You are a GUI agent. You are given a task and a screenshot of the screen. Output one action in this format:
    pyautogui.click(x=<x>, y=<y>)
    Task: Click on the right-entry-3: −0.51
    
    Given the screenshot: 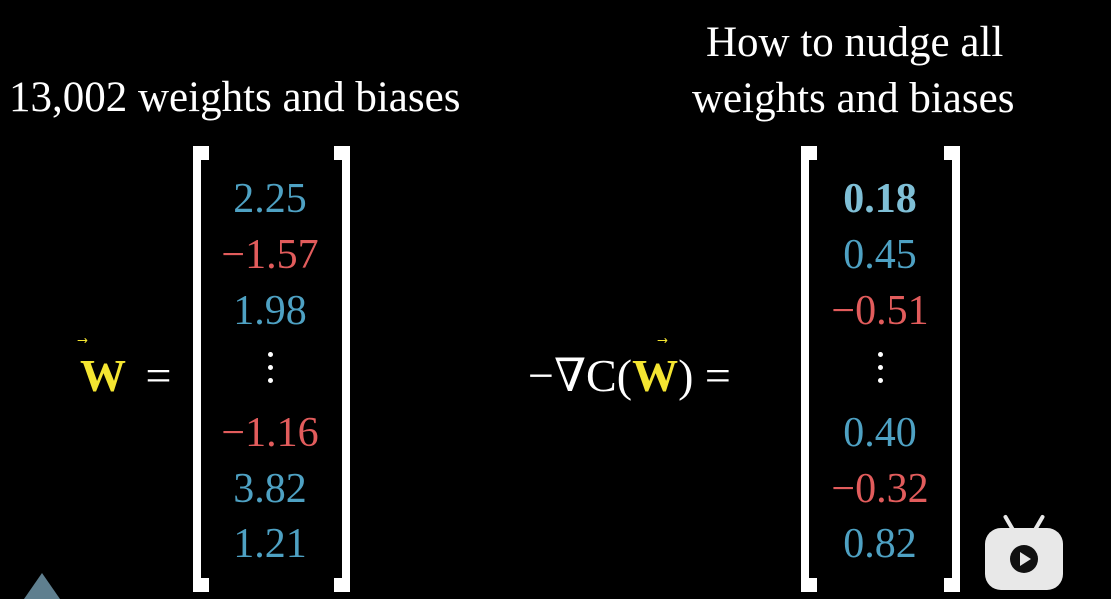 What is the action you would take?
    pyautogui.click(x=880, y=311)
    